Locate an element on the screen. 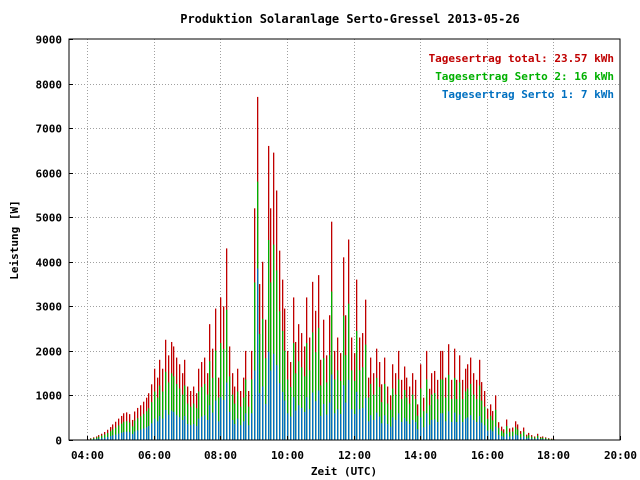 This screenshot has height=480, width=640. x-tick-label: 12:00 is located at coordinates (354, 455).